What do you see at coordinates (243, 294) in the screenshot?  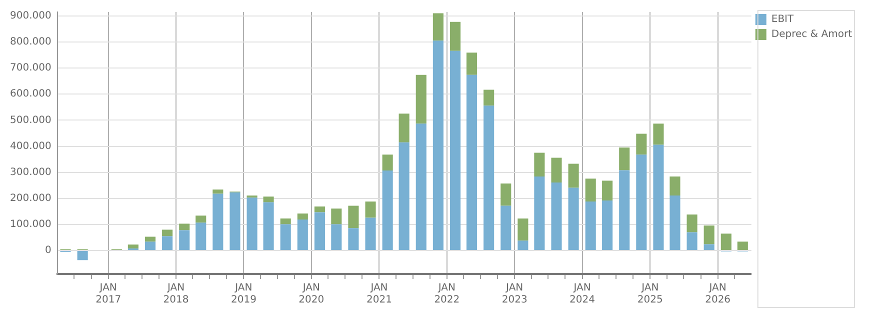 I see `x-tick-label: JAN 2019` at bounding box center [243, 294].